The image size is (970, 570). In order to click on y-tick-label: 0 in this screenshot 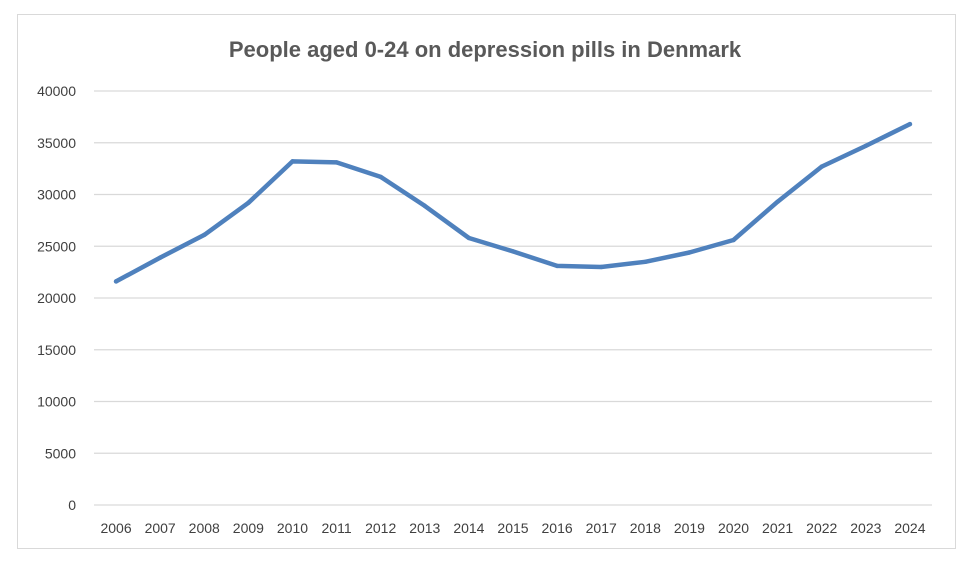, I will do `click(72, 505)`.